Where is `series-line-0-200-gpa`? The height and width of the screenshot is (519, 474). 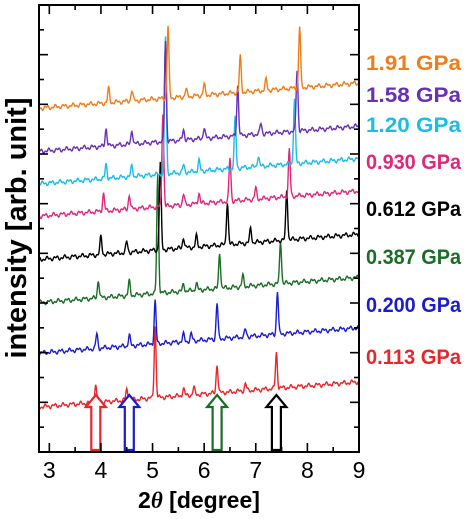
series-line-0-200-gpa is located at coordinates (199, 324).